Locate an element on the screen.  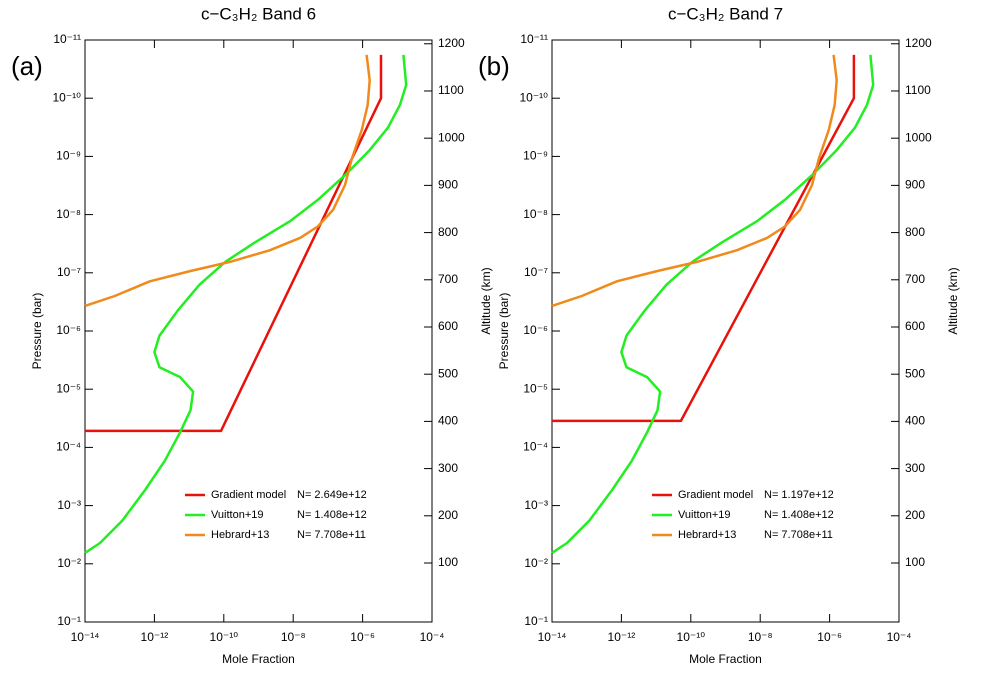
chart-title: c−C₃H₂ Band 6 is located at coordinates (258, 13).